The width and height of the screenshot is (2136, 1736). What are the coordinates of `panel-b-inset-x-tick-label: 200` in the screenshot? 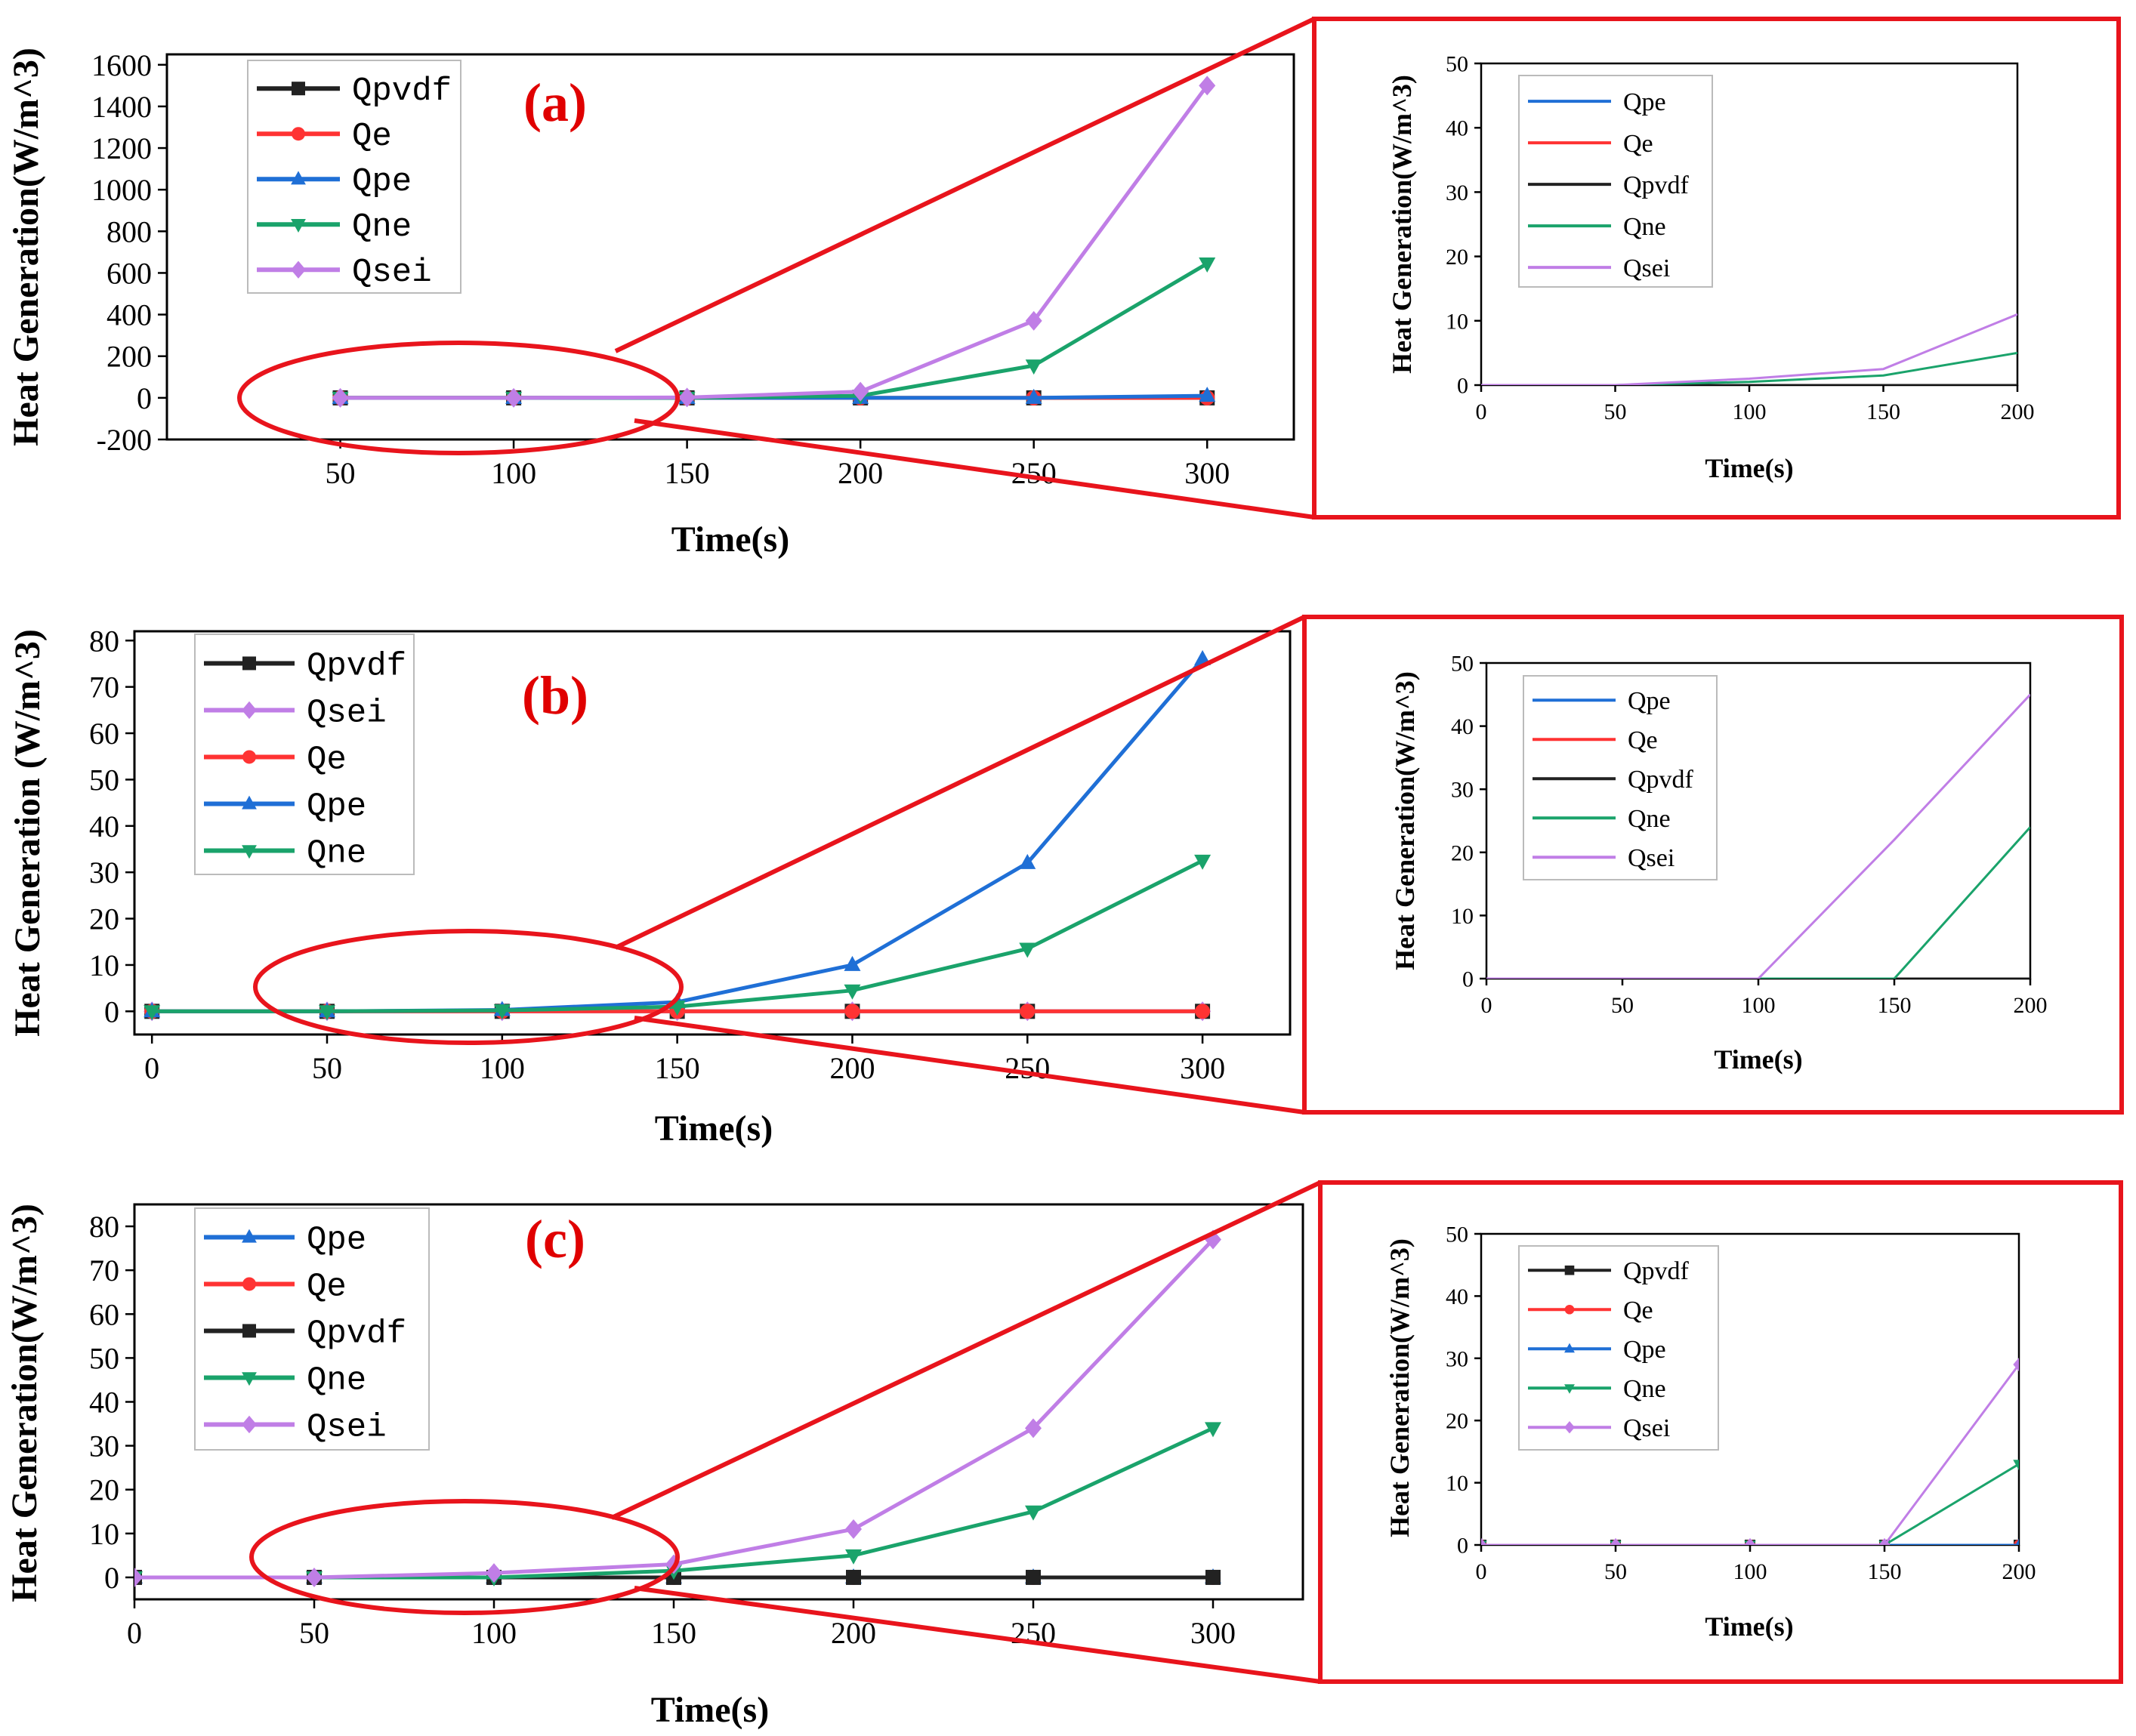 It's located at (2031, 1006).